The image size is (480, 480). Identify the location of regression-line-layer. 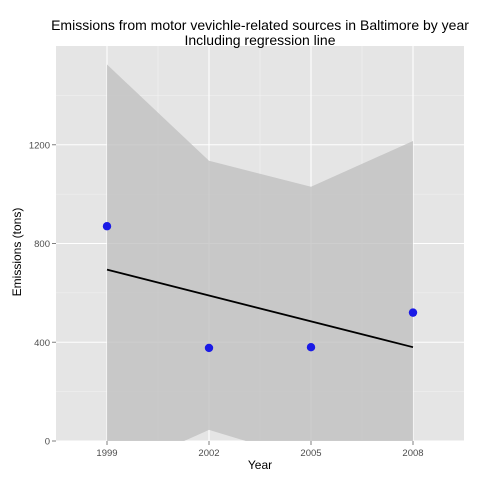
(260, 308).